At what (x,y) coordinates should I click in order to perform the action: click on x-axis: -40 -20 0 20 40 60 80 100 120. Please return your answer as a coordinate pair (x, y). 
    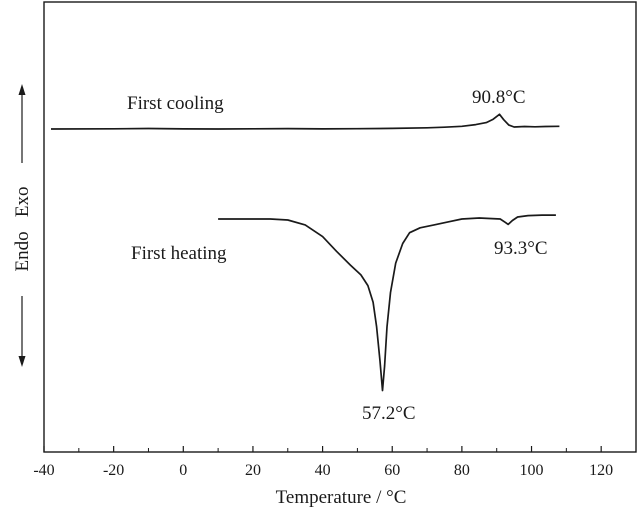
    Looking at the image, I should click on (323, 462).